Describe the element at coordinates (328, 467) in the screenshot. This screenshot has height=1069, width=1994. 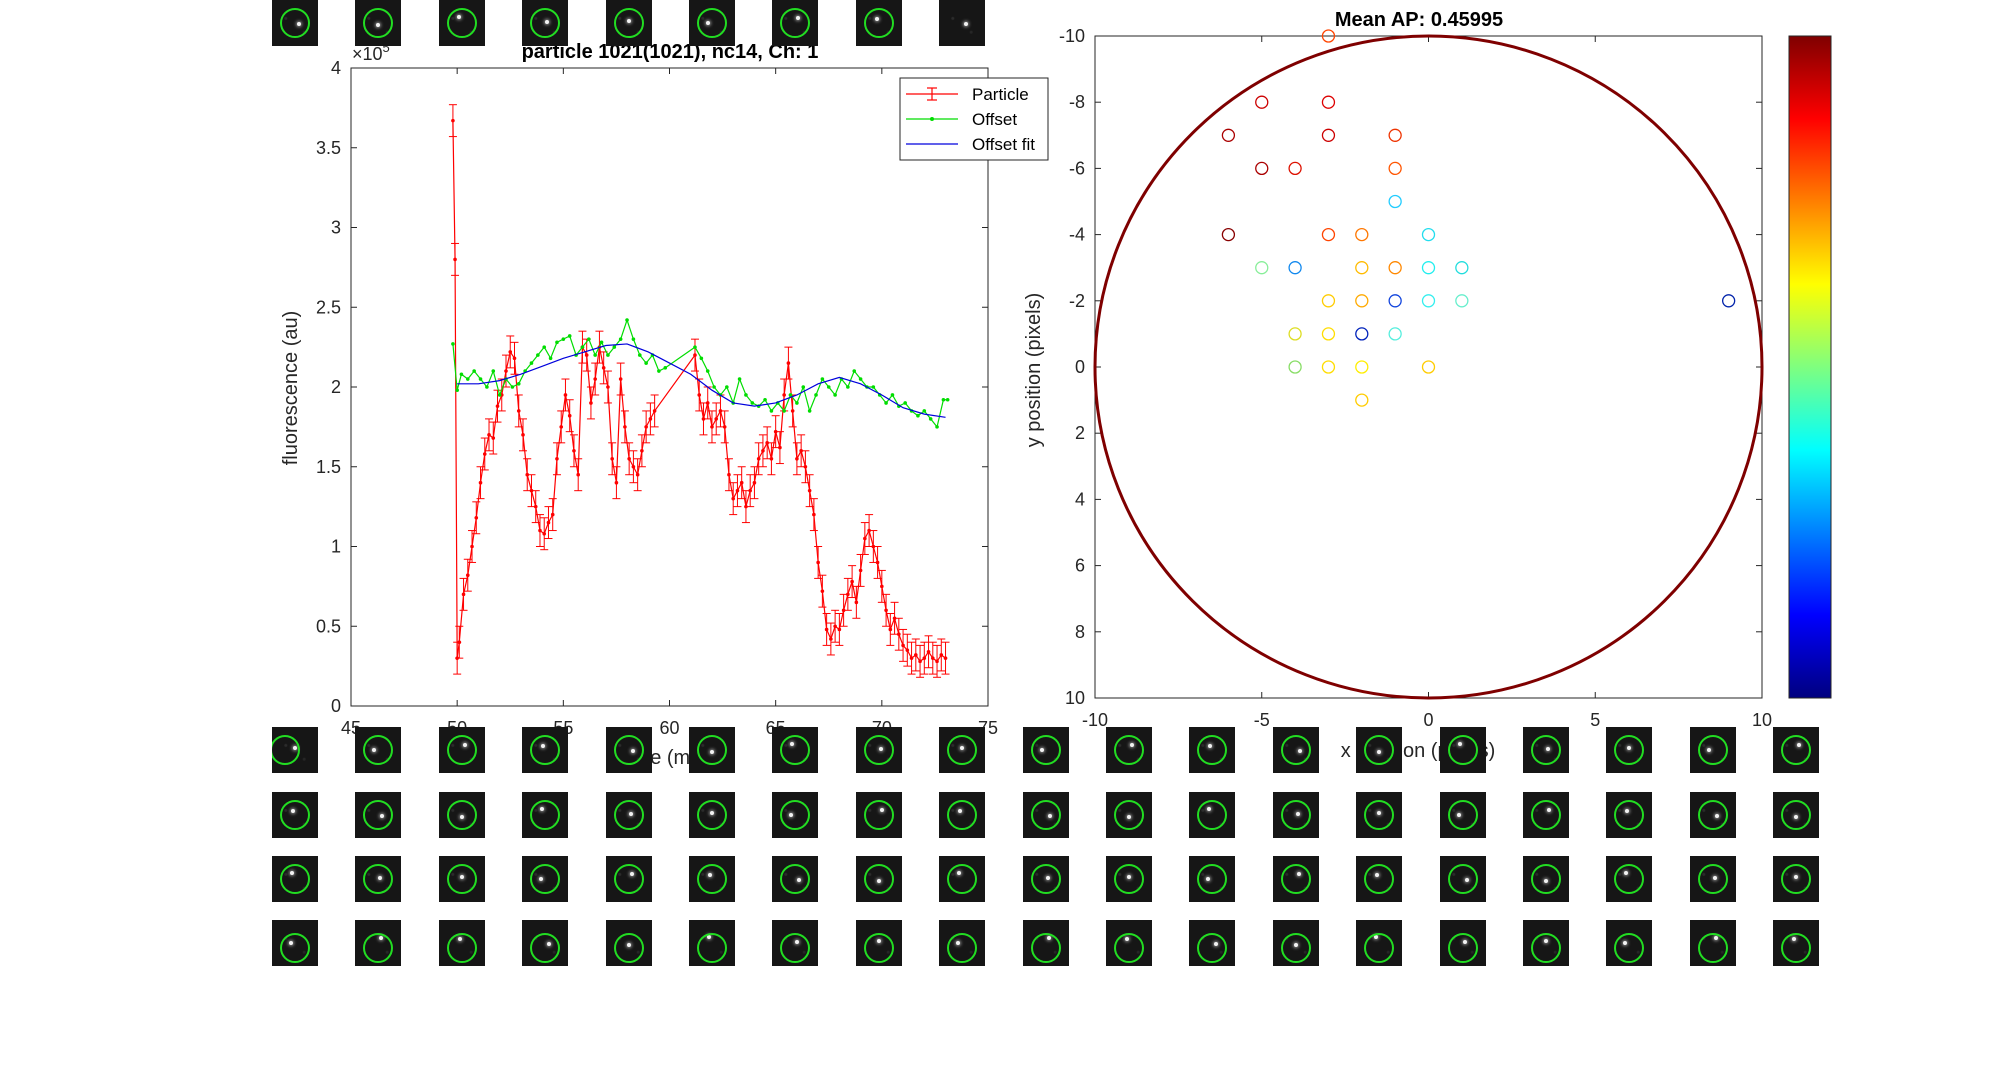
I see `y-tick-label: 1.5` at that location.